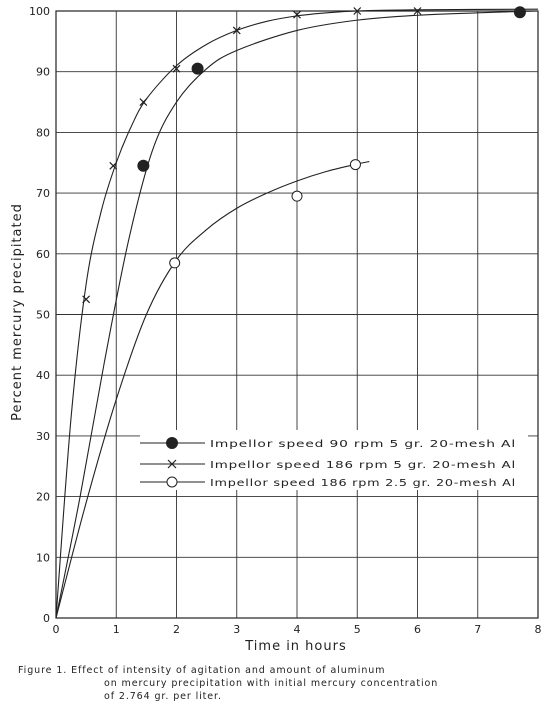 This screenshot has width=552, height=720. I want to click on y-tick-label: 20, so click(43, 497).